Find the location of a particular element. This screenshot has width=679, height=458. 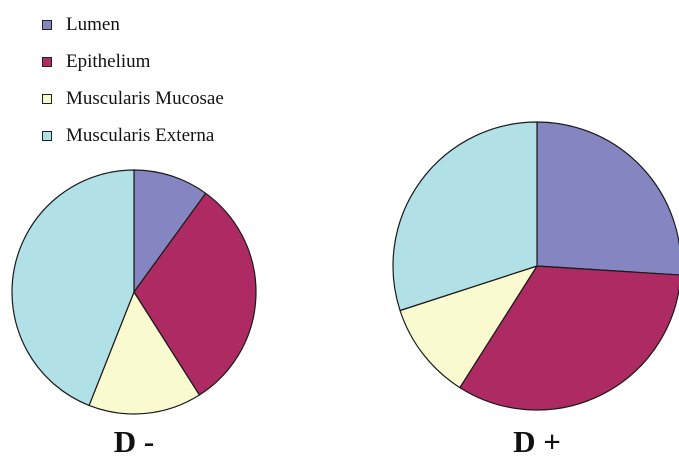

legend-item: Lumen is located at coordinates (133, 24).